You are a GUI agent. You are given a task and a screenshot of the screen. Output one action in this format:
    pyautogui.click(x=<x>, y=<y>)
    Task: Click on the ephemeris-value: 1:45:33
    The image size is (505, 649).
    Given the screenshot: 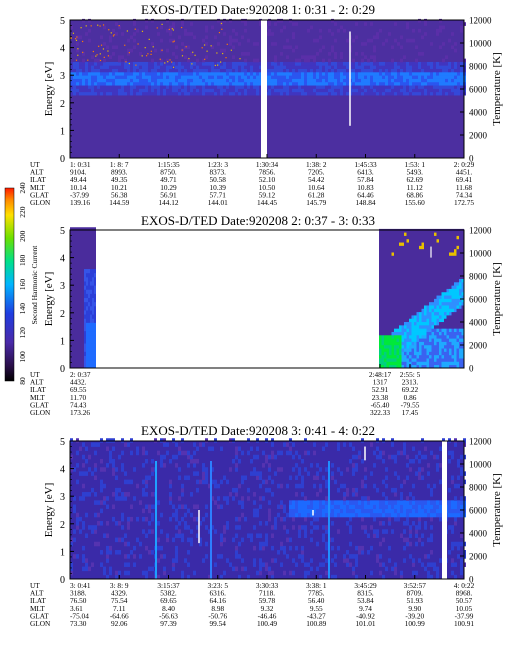 What is the action you would take?
    pyautogui.click(x=365, y=164)
    